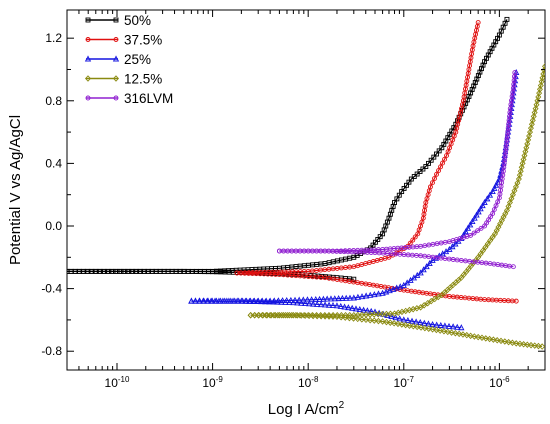 The width and height of the screenshot is (550, 424). I want to click on legend-item: 25%, so click(117, 59).